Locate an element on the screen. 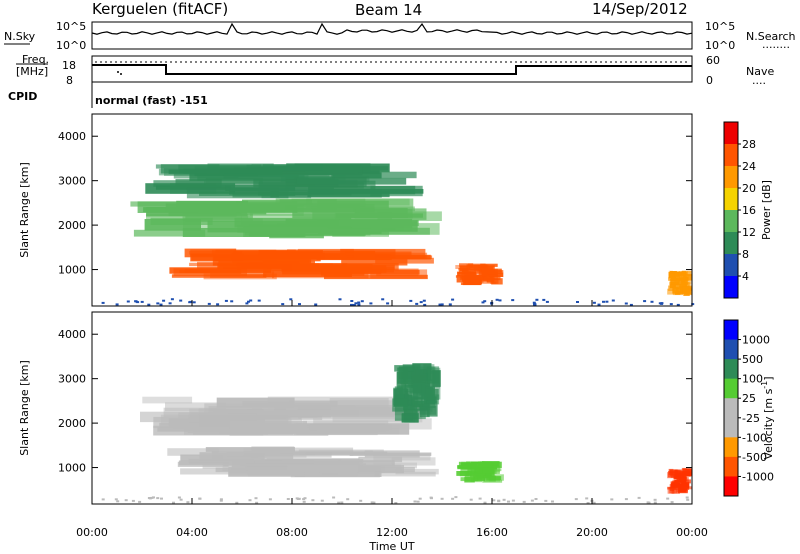 The height and width of the screenshot is (554, 800). freq-label-line1: Freq. is located at coordinates (35, 59).